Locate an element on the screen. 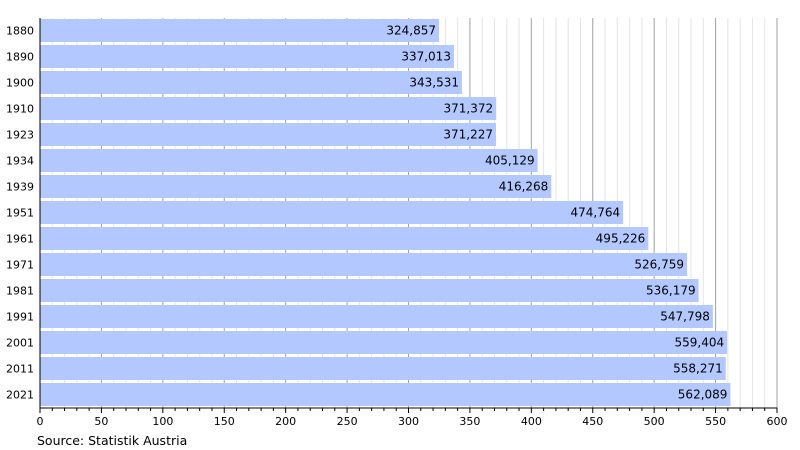 The image size is (800, 450). category-label: 1880 is located at coordinates (20, 31).